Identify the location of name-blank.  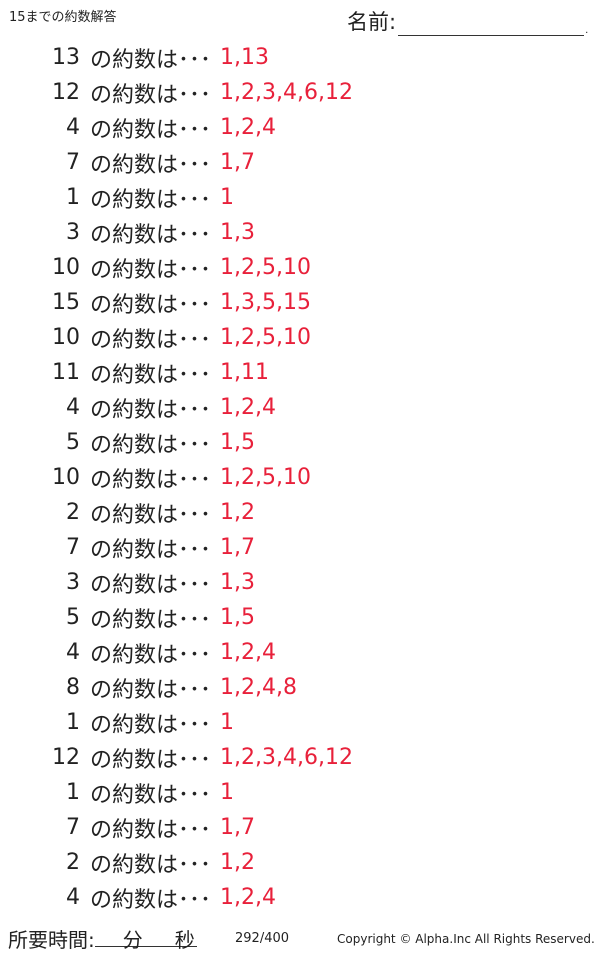
(491, 25).